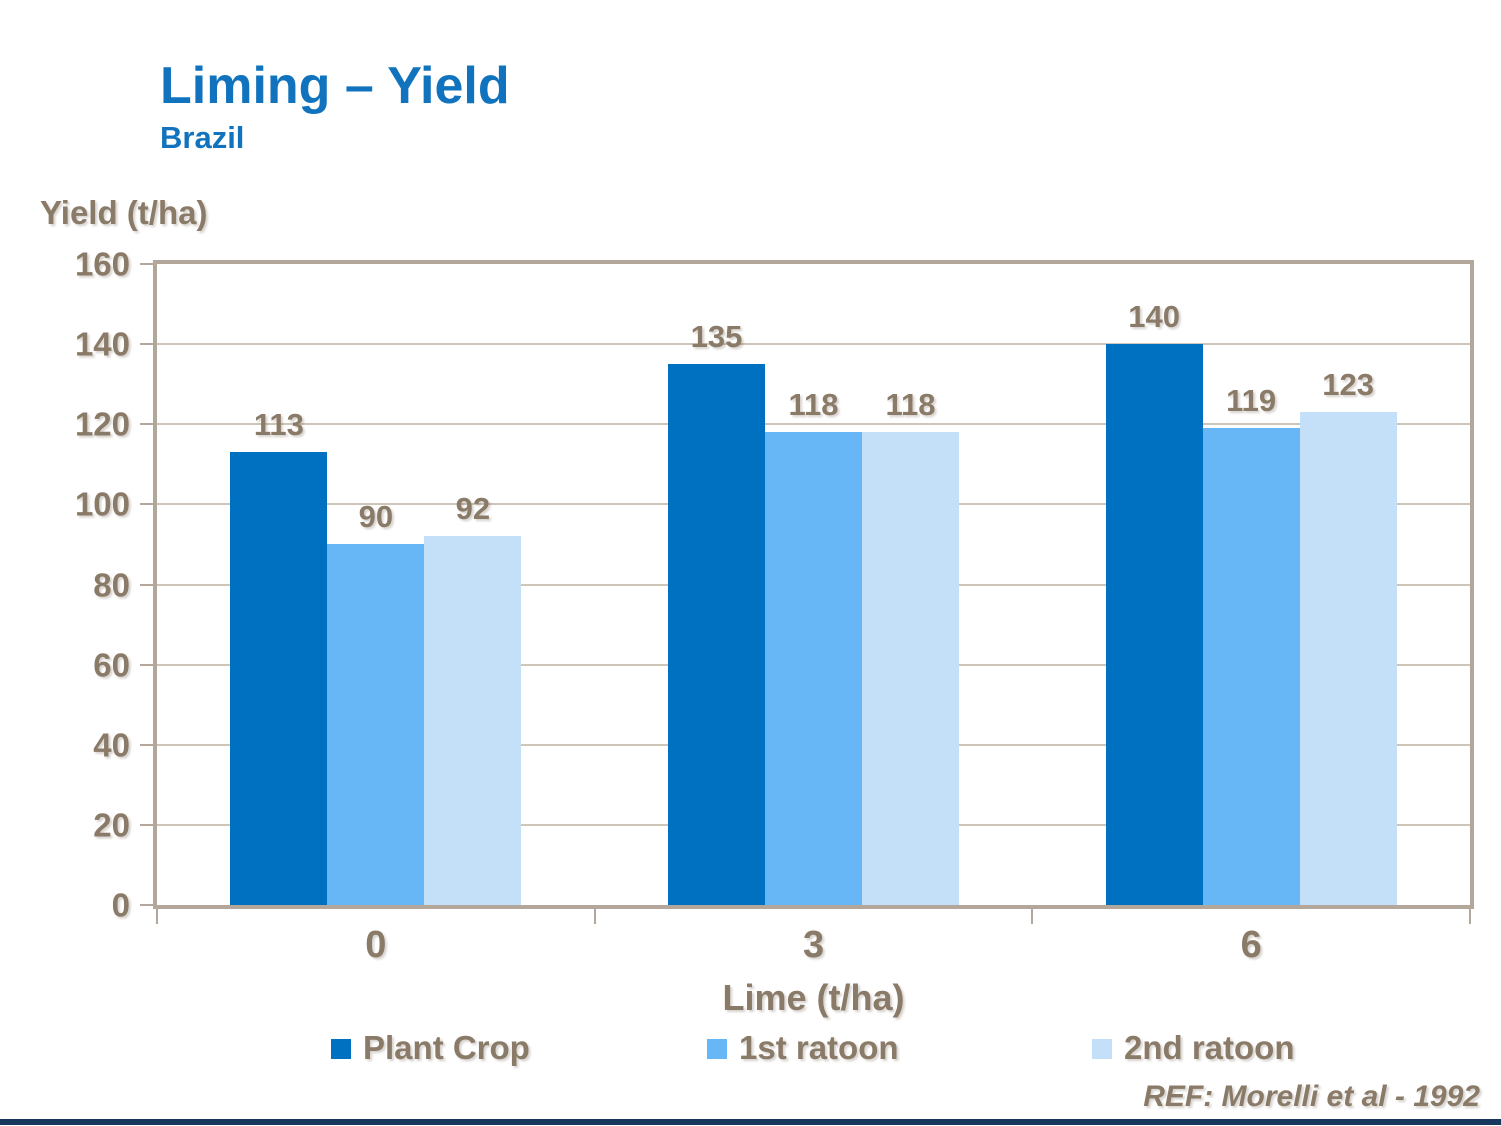 The height and width of the screenshot is (1126, 1501). What do you see at coordinates (716, 612) in the screenshot?
I see `bar-plant-crop: 135` at bounding box center [716, 612].